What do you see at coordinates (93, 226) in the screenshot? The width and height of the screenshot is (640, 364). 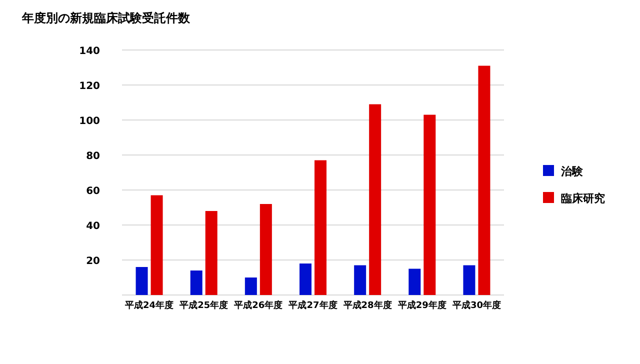 I see `y-tick-label: 40` at bounding box center [93, 226].